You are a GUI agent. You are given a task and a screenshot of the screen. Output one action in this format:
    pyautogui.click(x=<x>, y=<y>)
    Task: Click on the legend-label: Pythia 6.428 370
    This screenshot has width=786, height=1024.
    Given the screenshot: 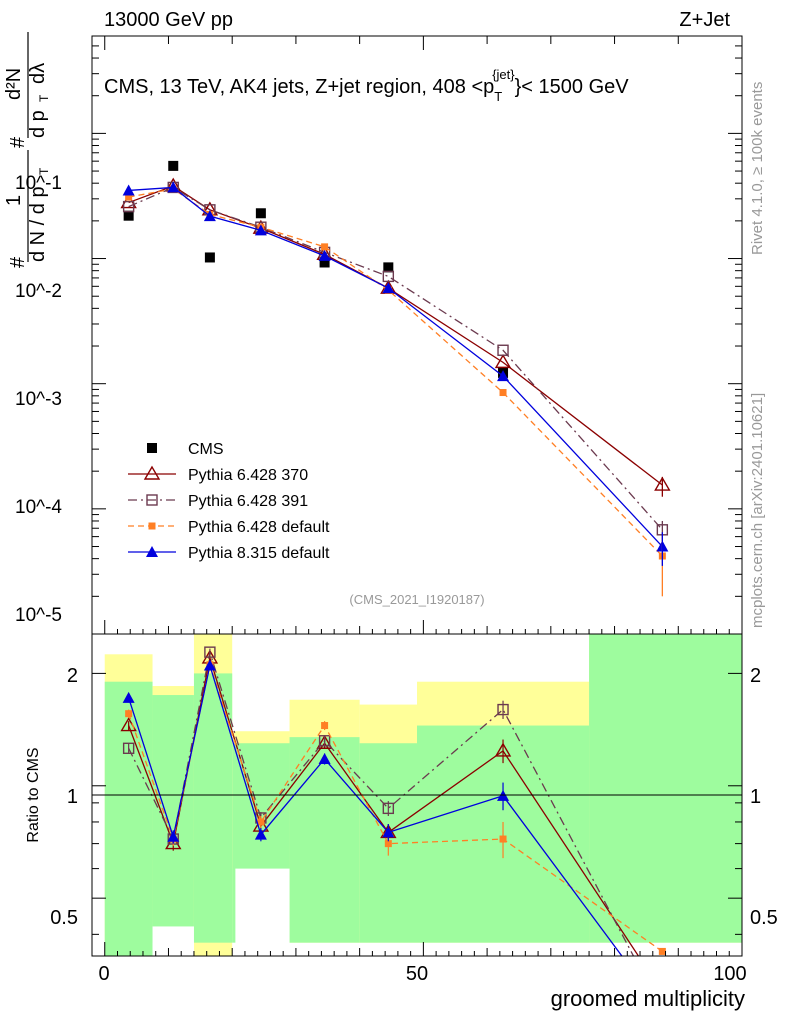 What is the action you would take?
    pyautogui.click(x=248, y=475)
    